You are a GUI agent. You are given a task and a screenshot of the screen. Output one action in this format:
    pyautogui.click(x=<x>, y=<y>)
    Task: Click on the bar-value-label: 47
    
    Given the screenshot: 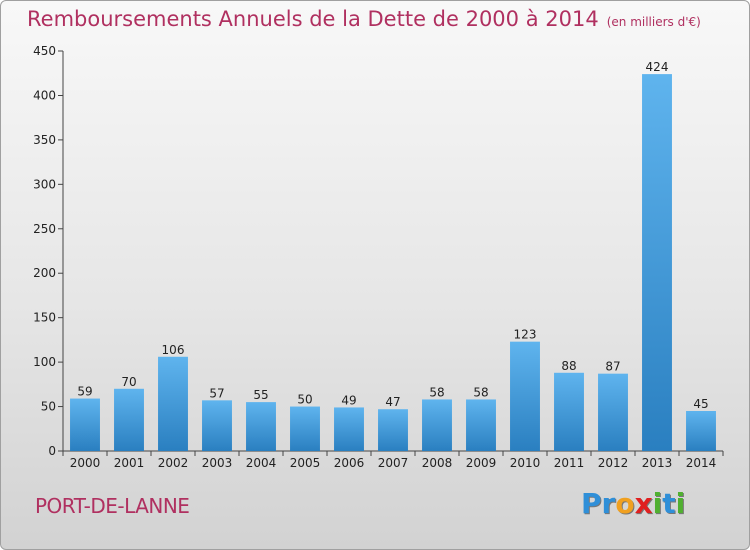 What is the action you would take?
    pyautogui.click(x=392, y=402)
    